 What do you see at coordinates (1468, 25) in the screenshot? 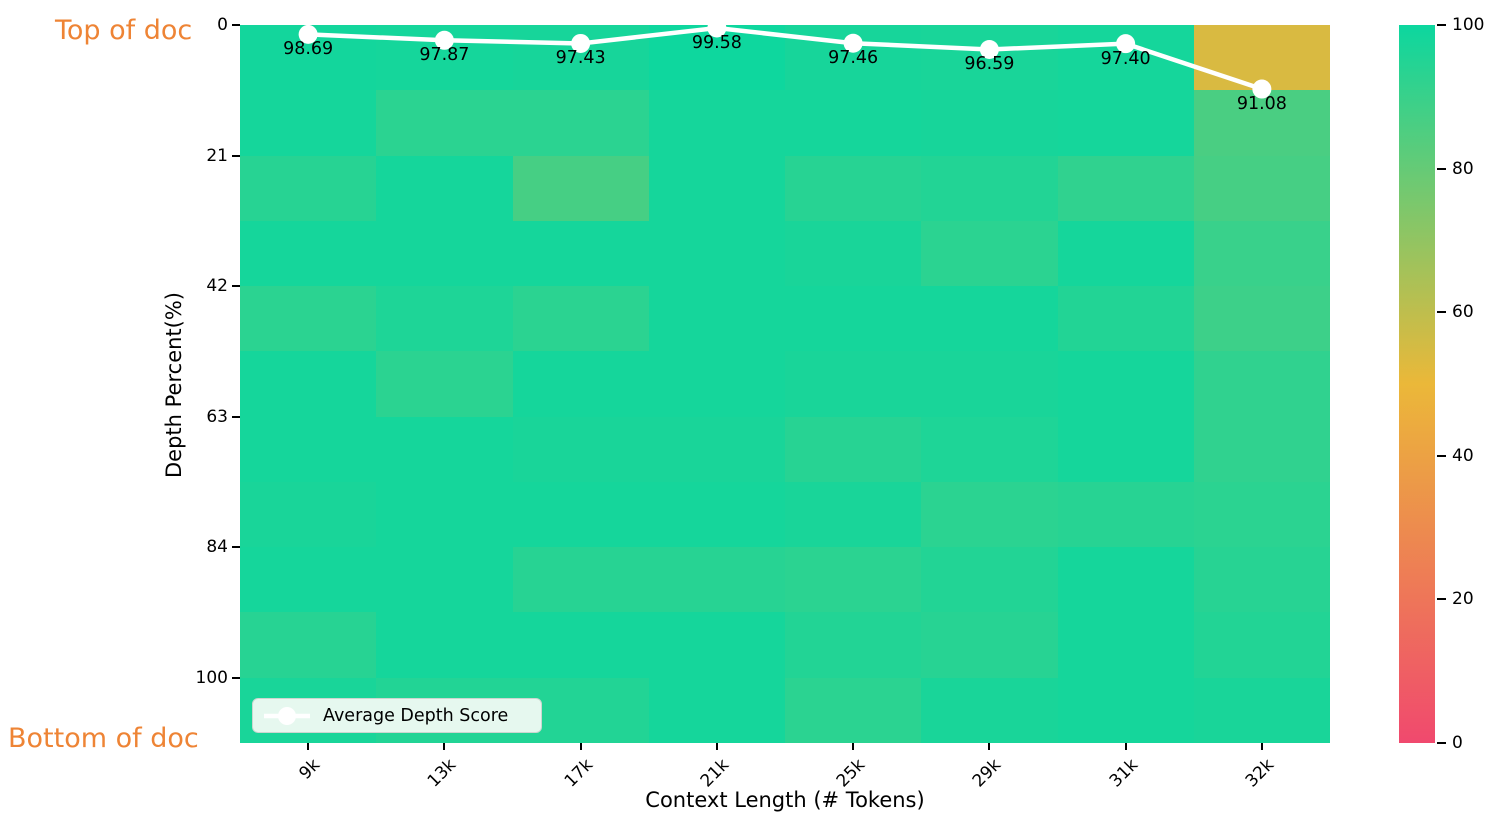
I see `colorbar-tick-label: 100` at bounding box center [1468, 25].